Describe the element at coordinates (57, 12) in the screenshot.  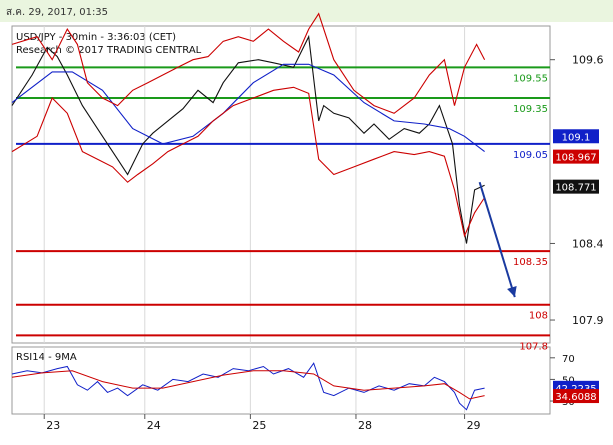
I see `timestamp-text: ส.ค. 29, 2017, 01:35` at that location.